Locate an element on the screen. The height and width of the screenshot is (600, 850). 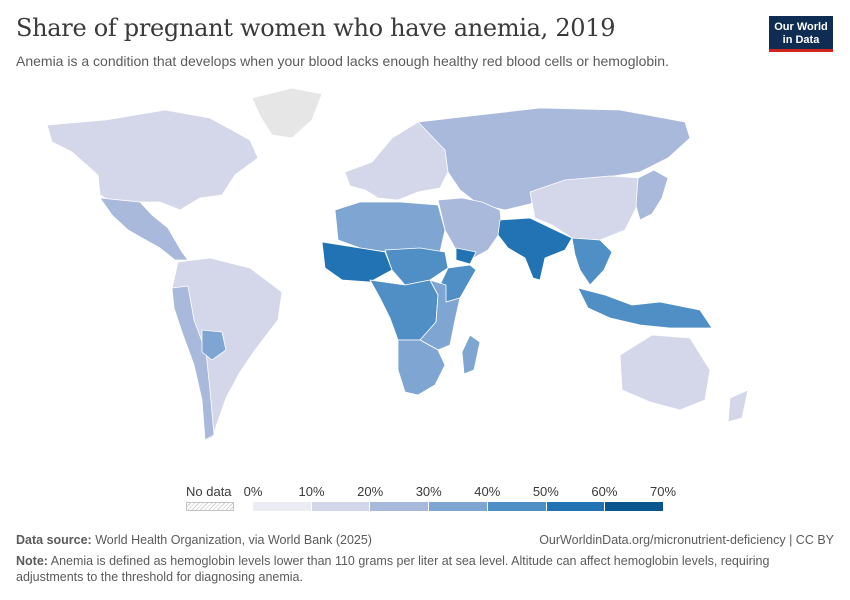
region-yemen is located at coordinates (466, 256).